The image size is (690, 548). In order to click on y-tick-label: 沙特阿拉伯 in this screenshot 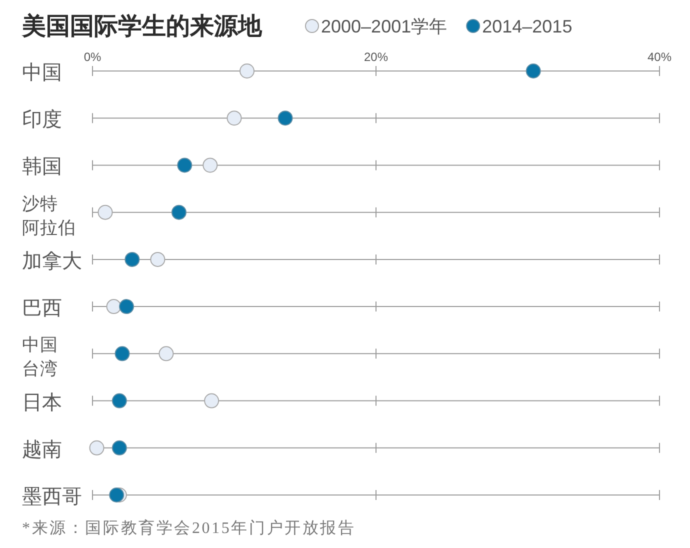, I will do `click(49, 215)`.